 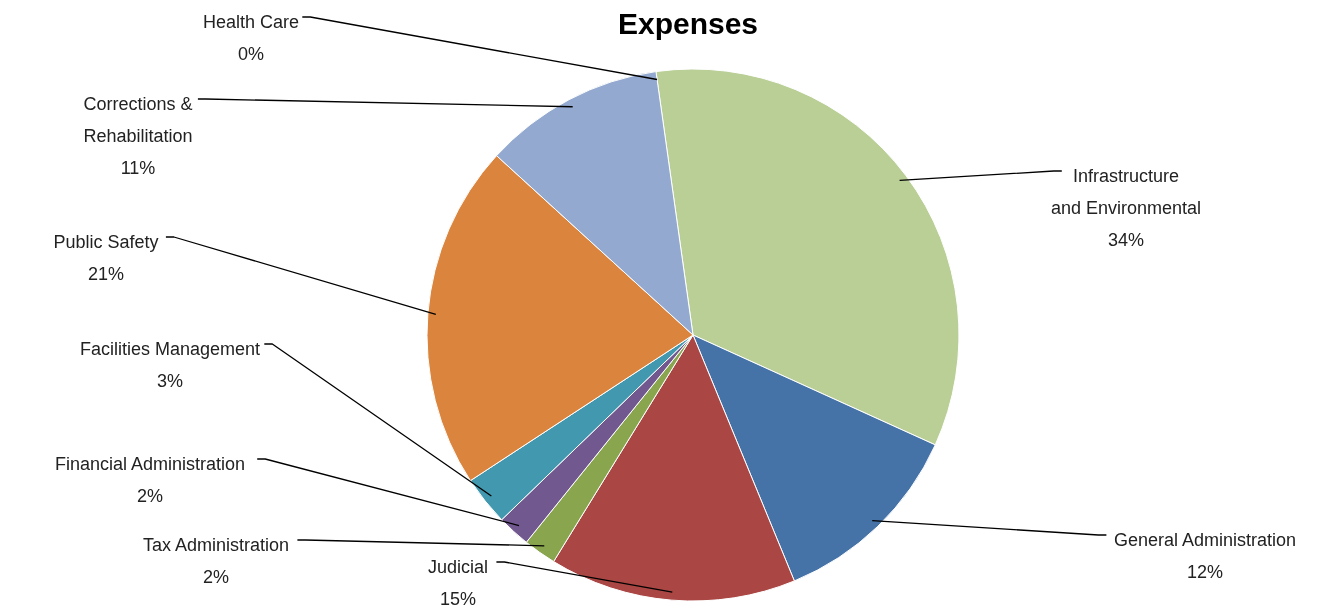 I want to click on data-label: 12%, so click(x=1205, y=572).